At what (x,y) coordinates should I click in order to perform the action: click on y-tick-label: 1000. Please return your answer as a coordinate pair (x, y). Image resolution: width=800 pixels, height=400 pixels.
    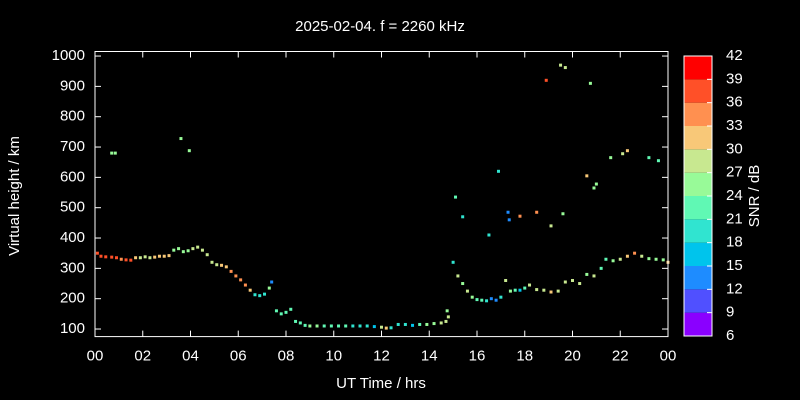
    Looking at the image, I should click on (68, 55).